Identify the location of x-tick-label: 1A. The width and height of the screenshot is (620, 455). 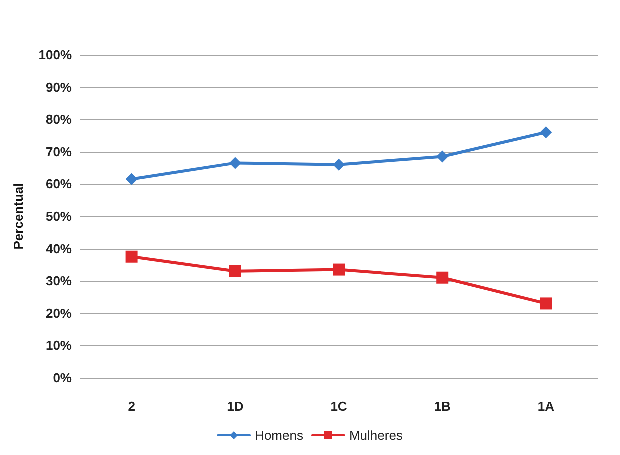
(547, 406).